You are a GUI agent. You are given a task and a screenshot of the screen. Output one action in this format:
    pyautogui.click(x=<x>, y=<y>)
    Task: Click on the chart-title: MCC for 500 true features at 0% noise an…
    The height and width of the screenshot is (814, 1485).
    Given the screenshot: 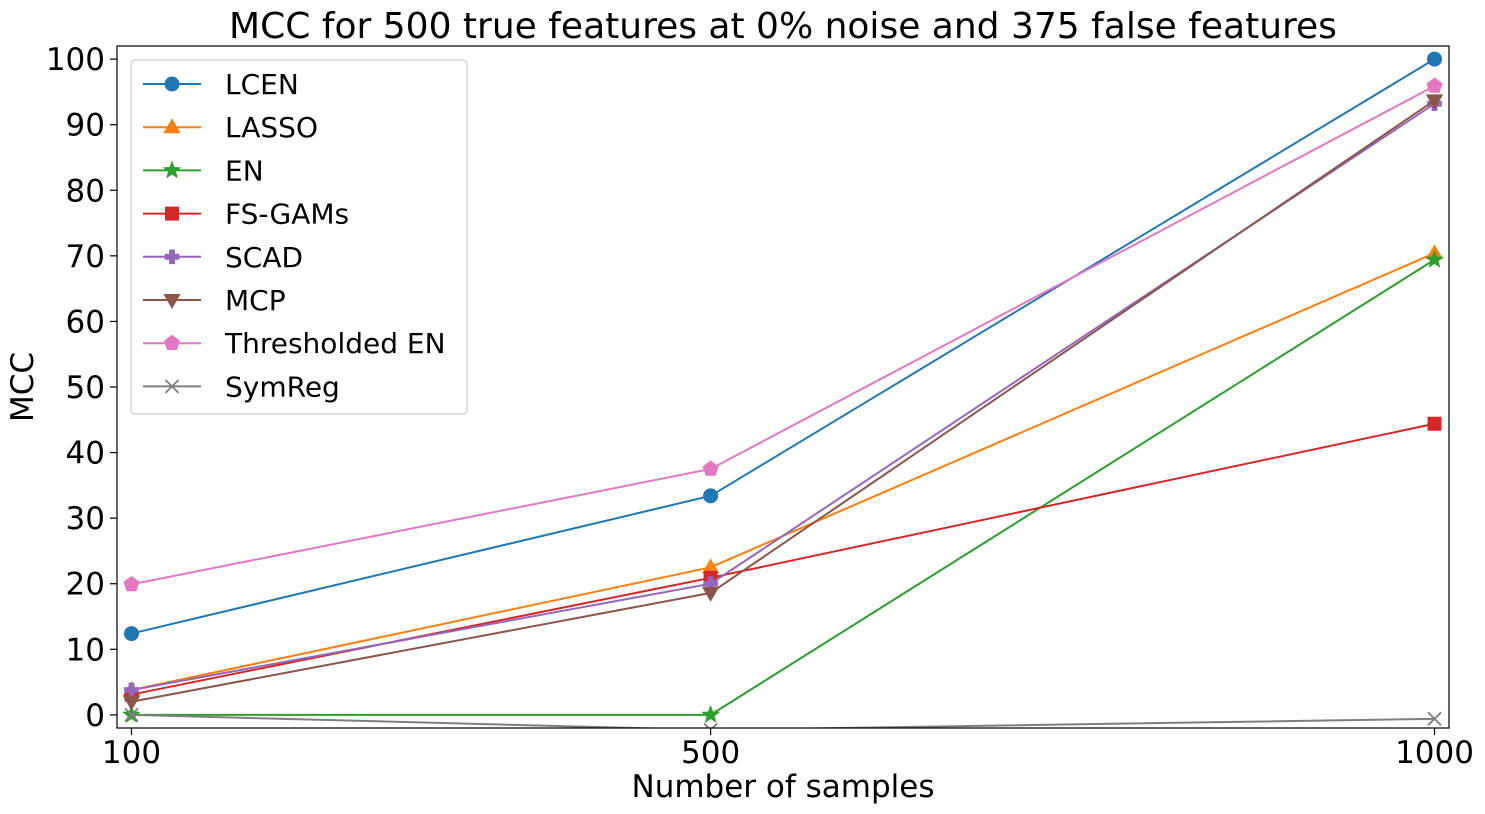 What is the action you would take?
    pyautogui.click(x=783, y=26)
    